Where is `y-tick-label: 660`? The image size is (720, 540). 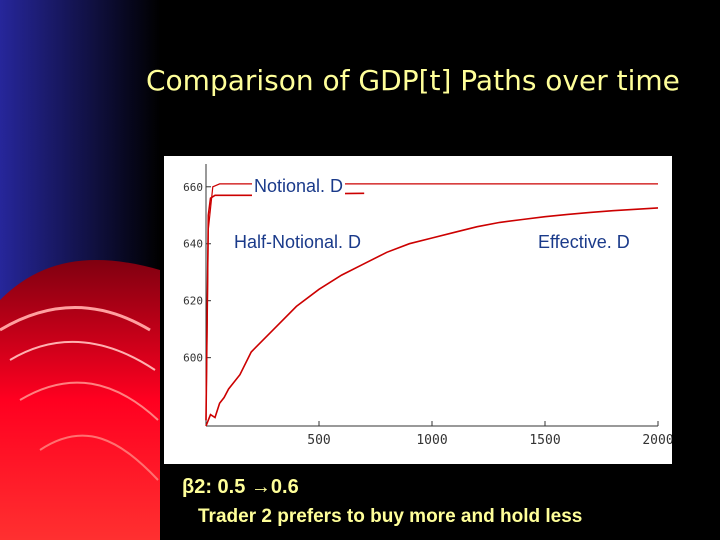
y-tick-label: 660 is located at coordinates (193, 187).